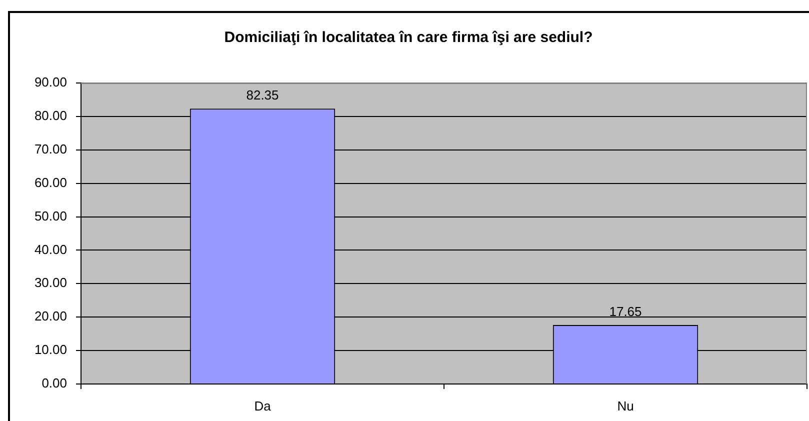  What do you see at coordinates (54, 383) in the screenshot?
I see `y-tick-label: 0.00` at bounding box center [54, 383].